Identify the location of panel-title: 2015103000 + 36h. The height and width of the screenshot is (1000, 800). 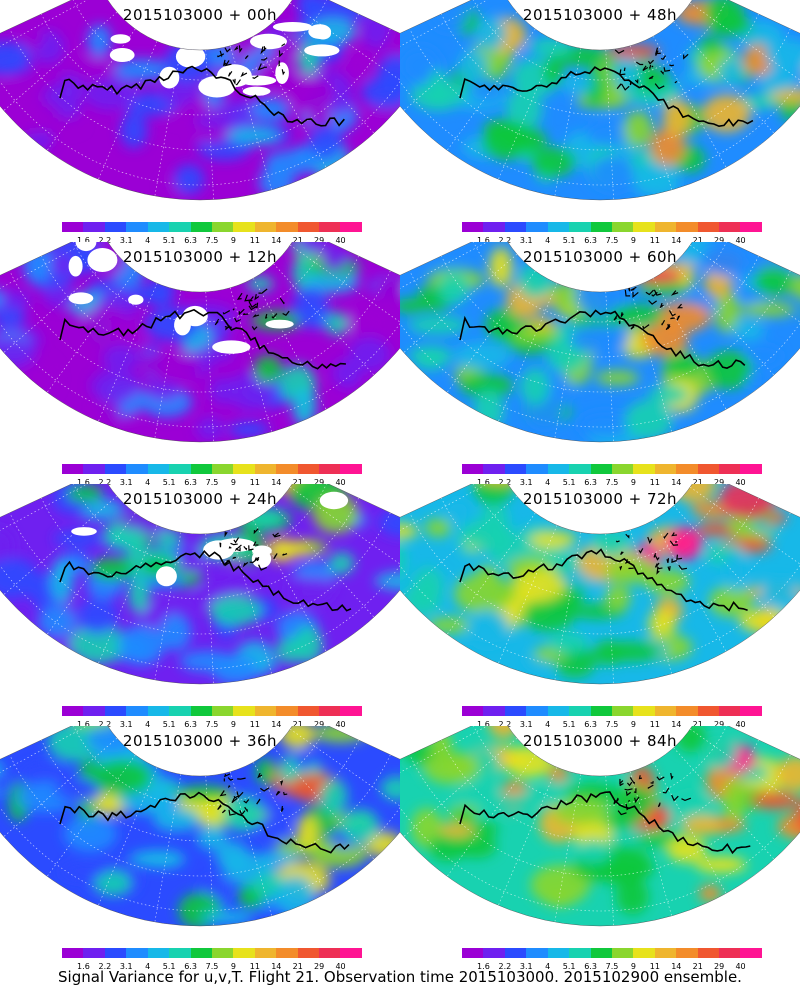
(200, 741).